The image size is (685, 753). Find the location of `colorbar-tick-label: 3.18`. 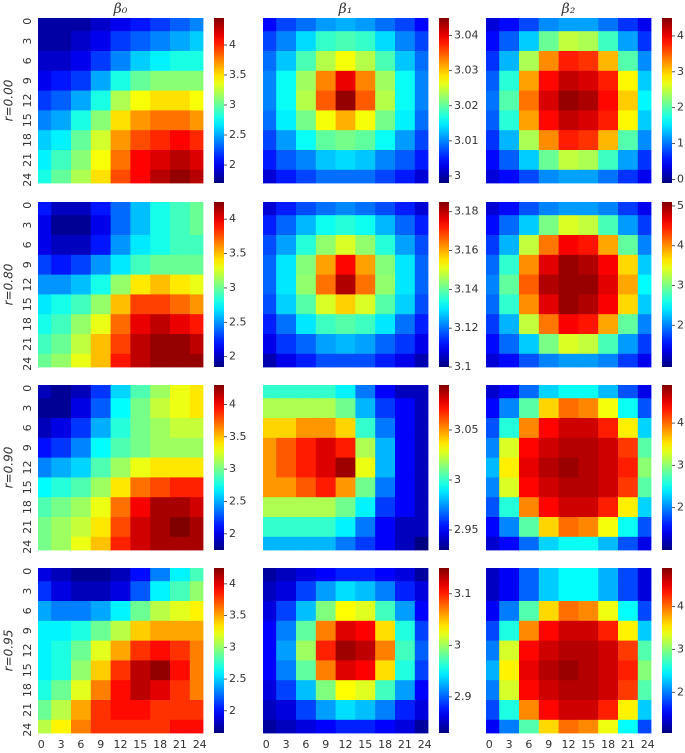

colorbar-tick-label: 3.18 is located at coordinates (466, 211).